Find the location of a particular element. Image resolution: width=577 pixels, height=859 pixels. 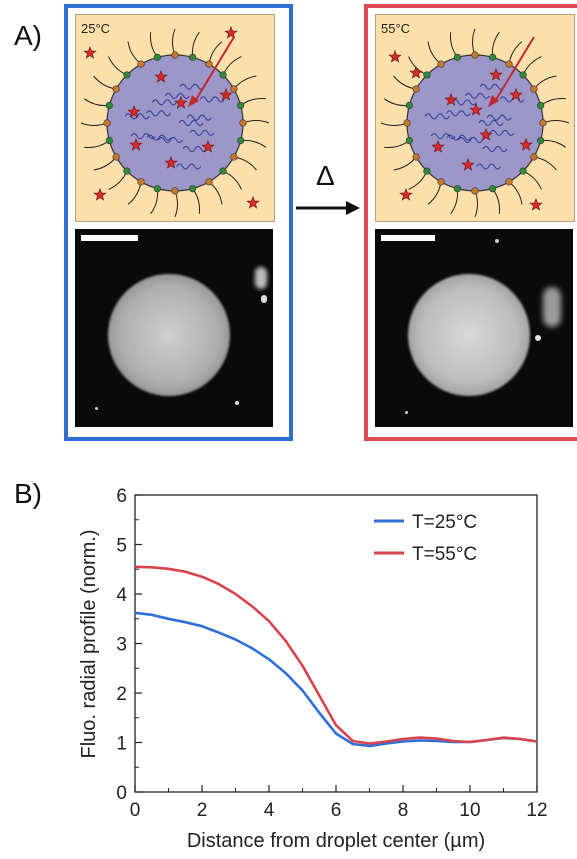

heating-arrow is located at coordinates (328, 208).